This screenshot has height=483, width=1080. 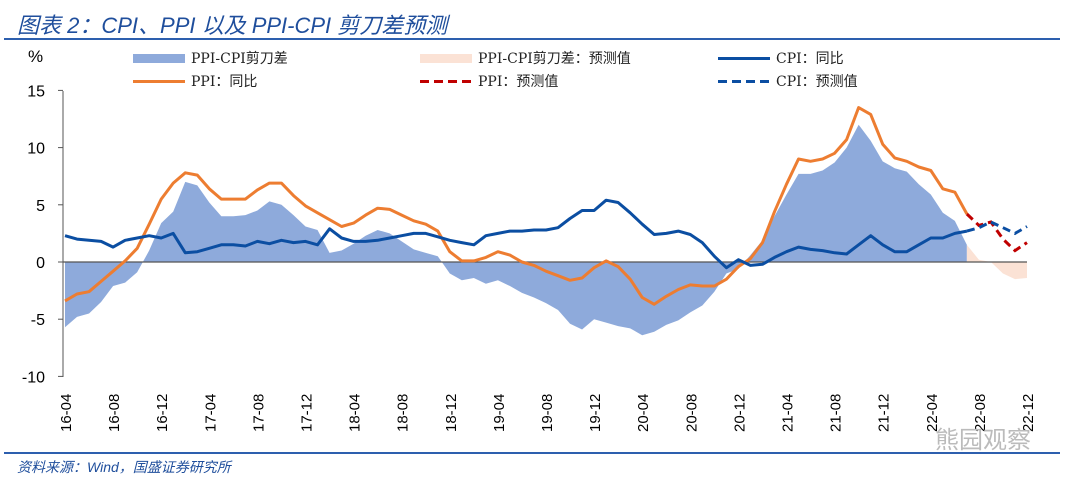 I want to click on x-tick-label: 17-08, so click(x=258, y=413).